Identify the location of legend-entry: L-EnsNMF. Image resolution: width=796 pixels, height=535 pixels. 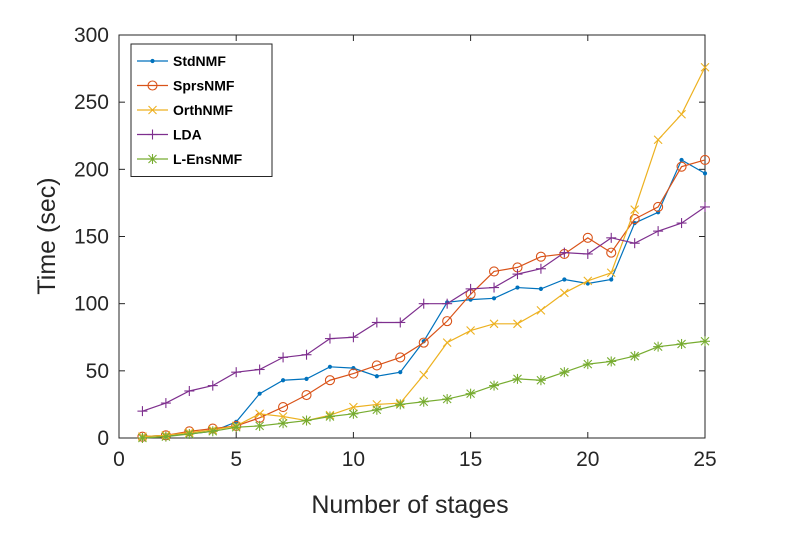
(190, 159).